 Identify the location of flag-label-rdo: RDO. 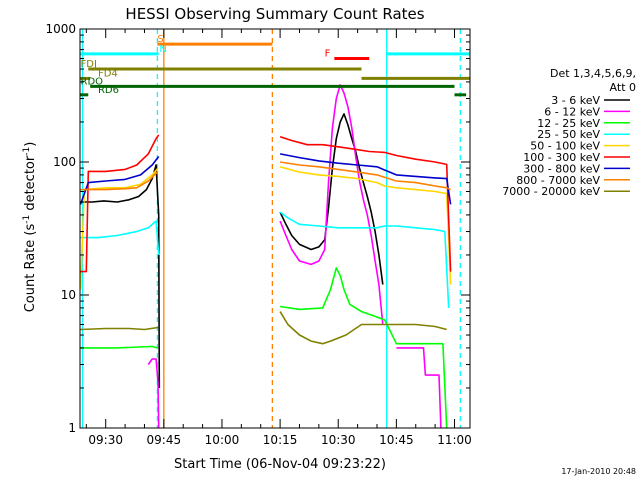
(92, 81).